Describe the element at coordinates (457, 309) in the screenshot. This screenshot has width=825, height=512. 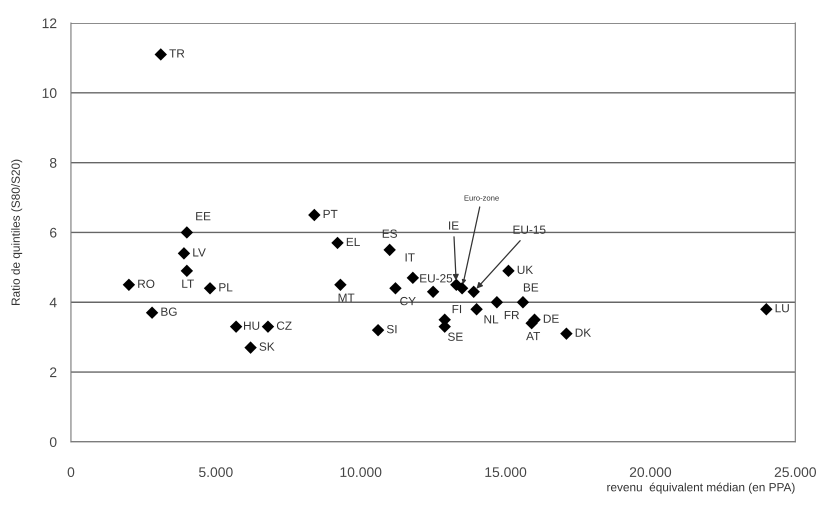
I see `annotation: FI` at that location.